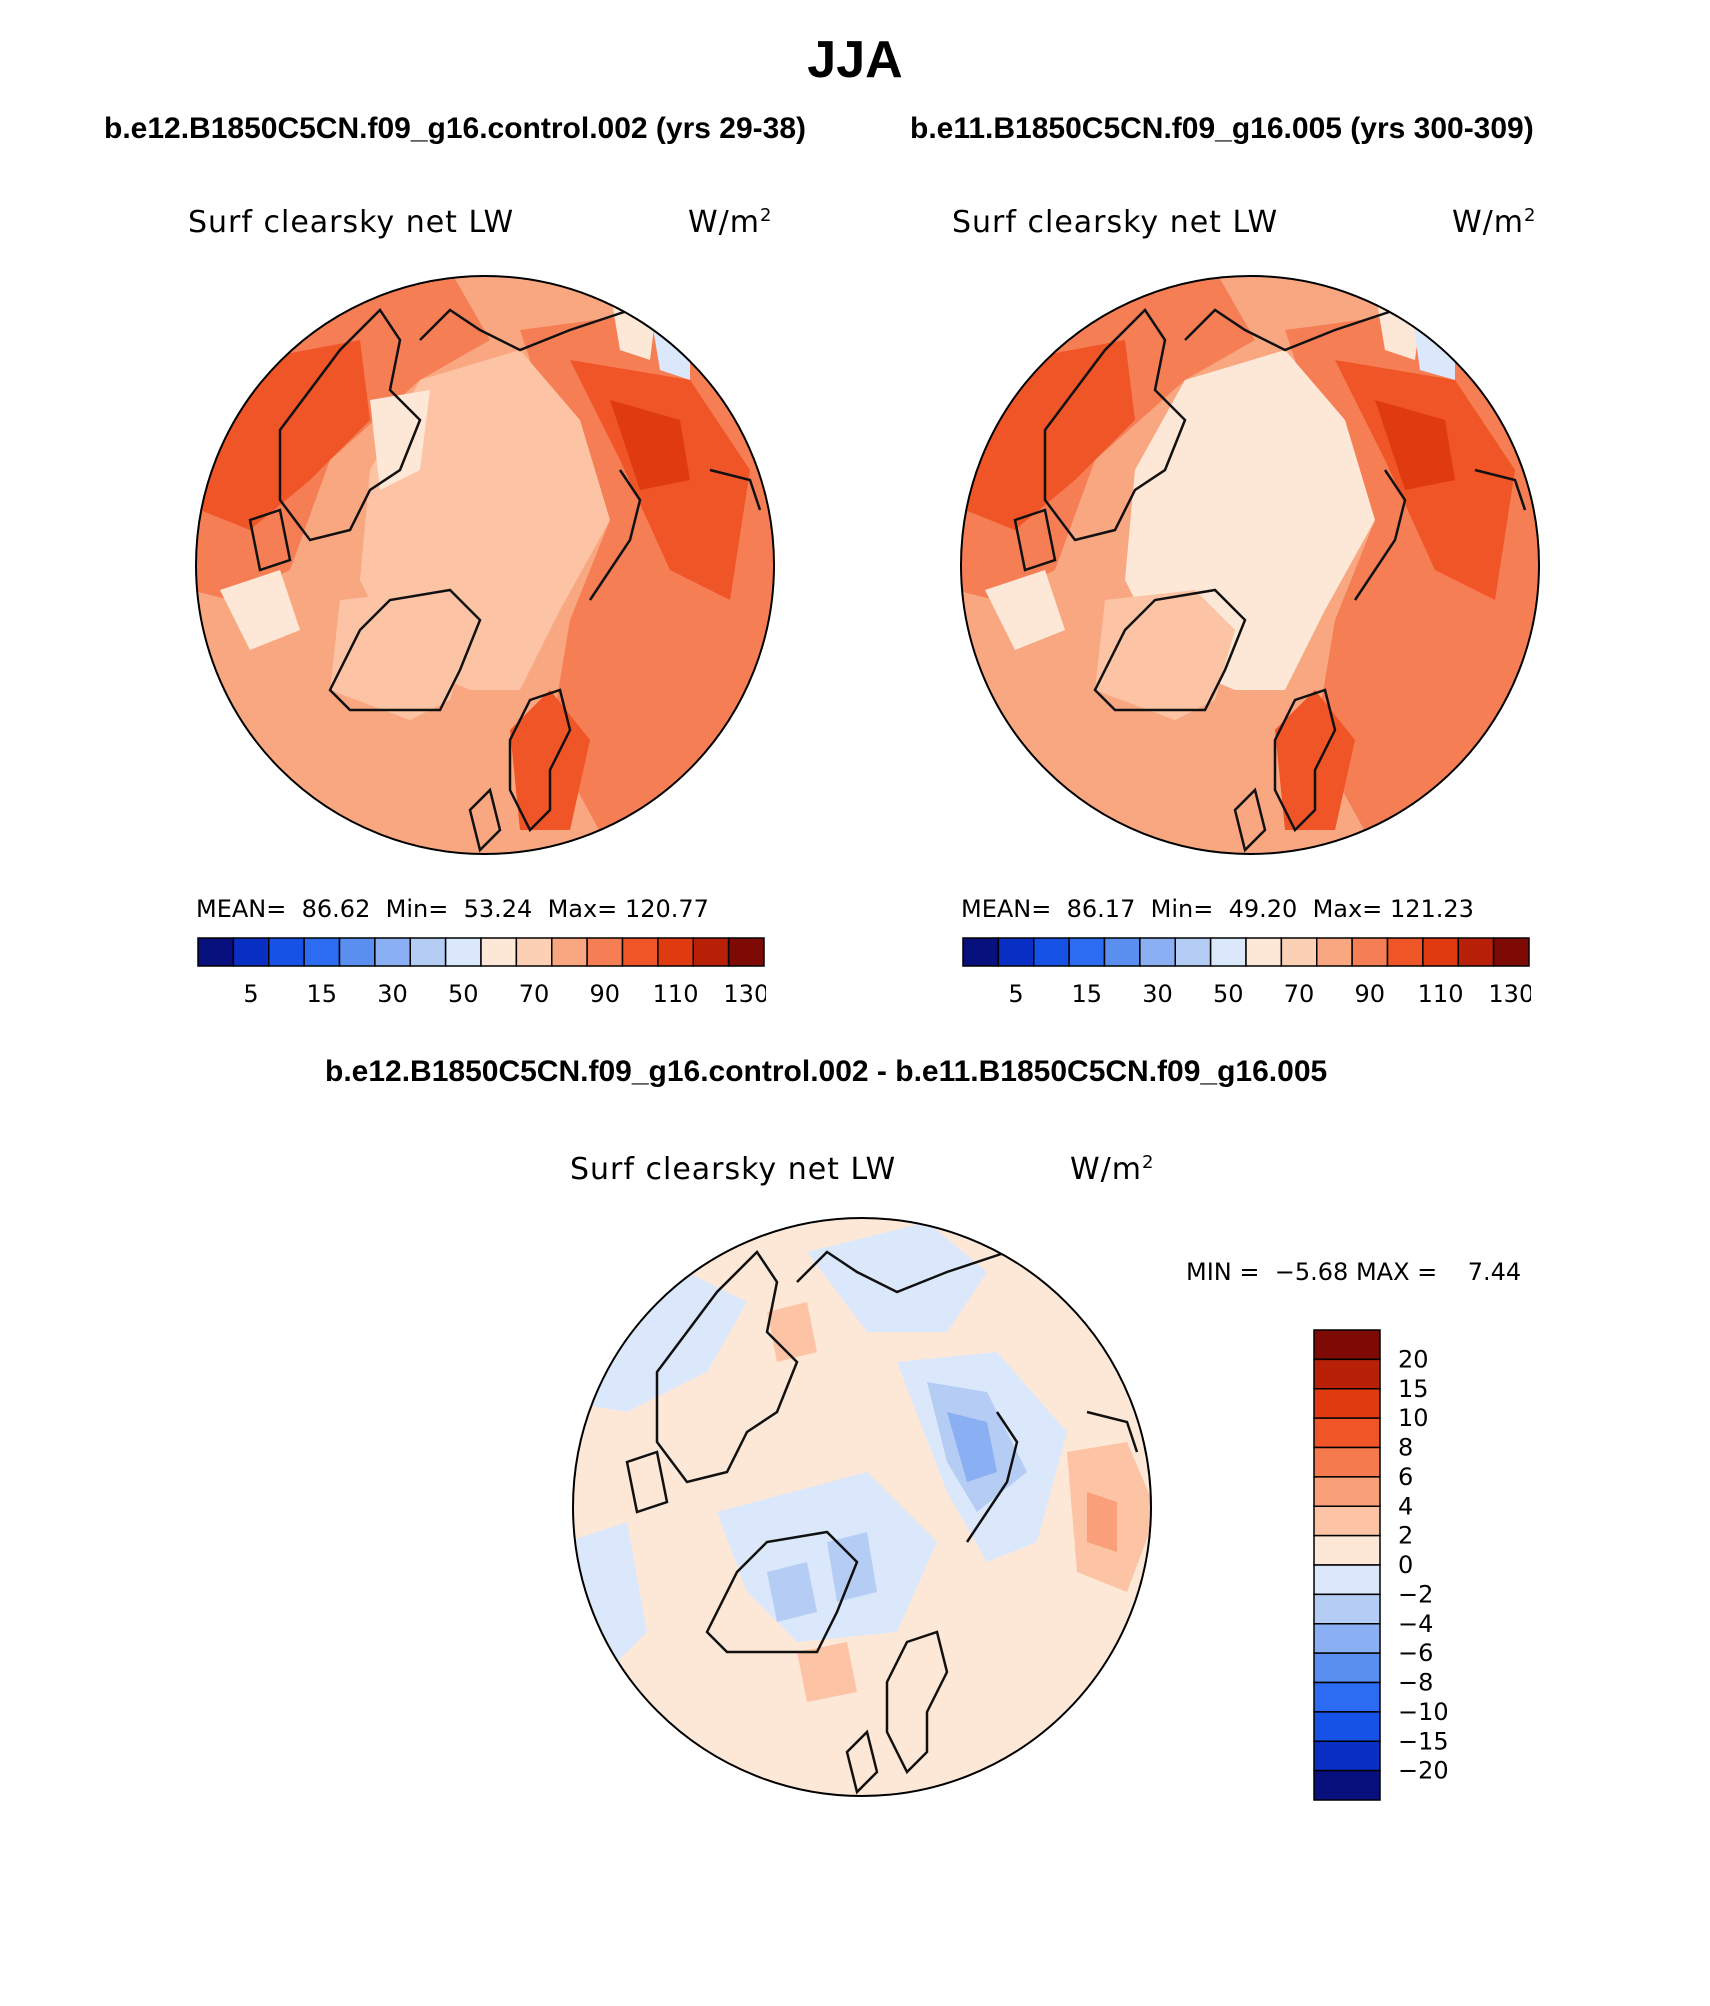 The image size is (1710, 2006). Describe the element at coordinates (1423, 1712) in the screenshot. I see `colorbar-tick-label: −10` at that location.